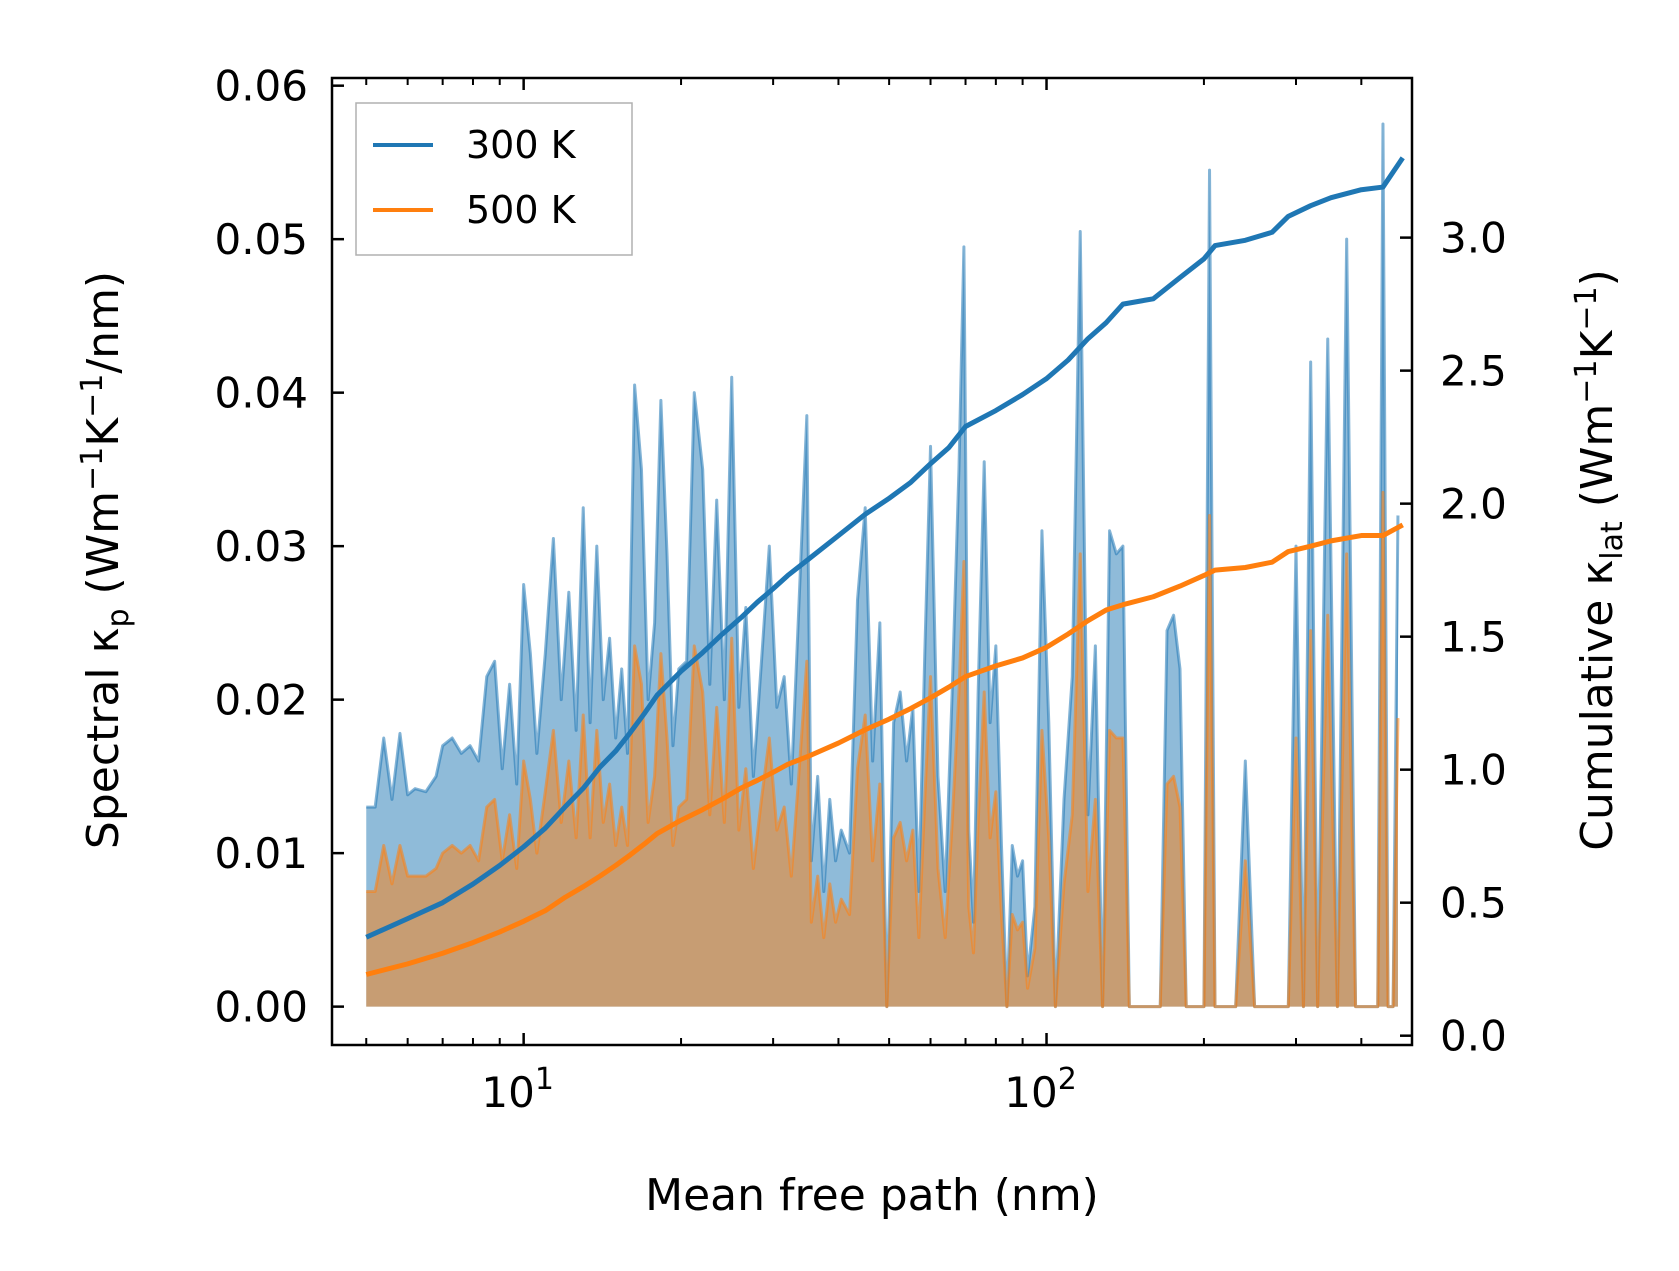 The width and height of the screenshot is (1679, 1271). What do you see at coordinates (261, 1007) in the screenshot?
I see `y-left-tick-label: 0.00` at bounding box center [261, 1007].